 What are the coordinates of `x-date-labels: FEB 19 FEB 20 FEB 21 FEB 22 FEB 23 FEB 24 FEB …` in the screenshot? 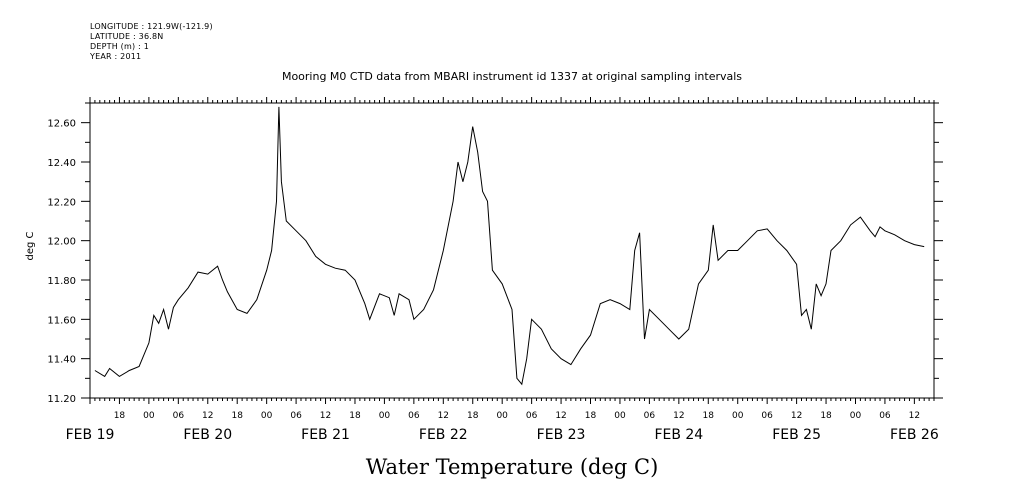 It's located at (502, 435).